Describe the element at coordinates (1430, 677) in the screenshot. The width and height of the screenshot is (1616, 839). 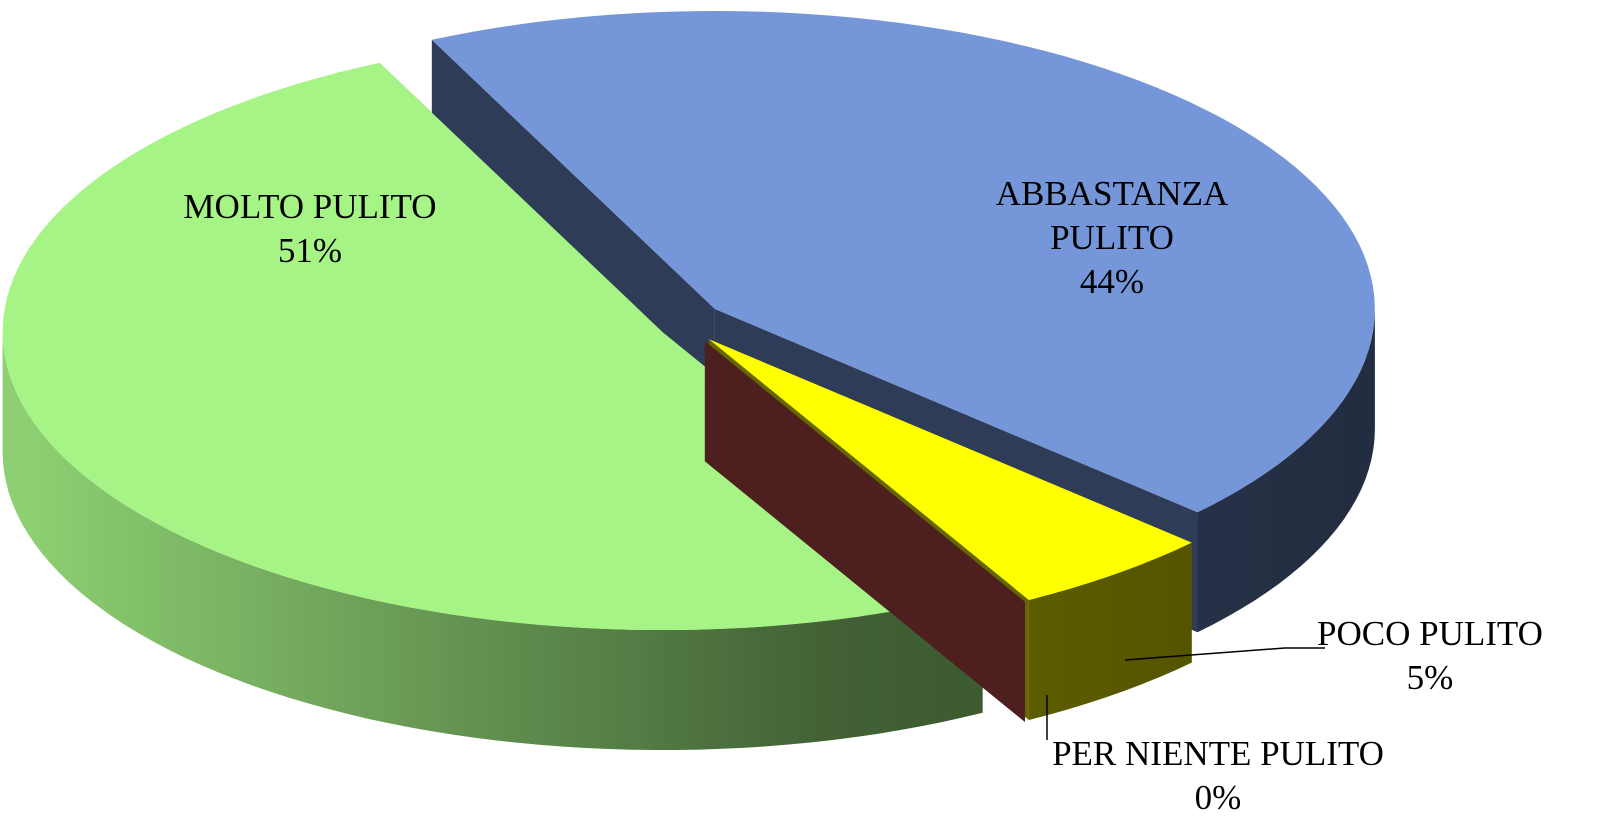
I see `value-label: 5%` at that location.